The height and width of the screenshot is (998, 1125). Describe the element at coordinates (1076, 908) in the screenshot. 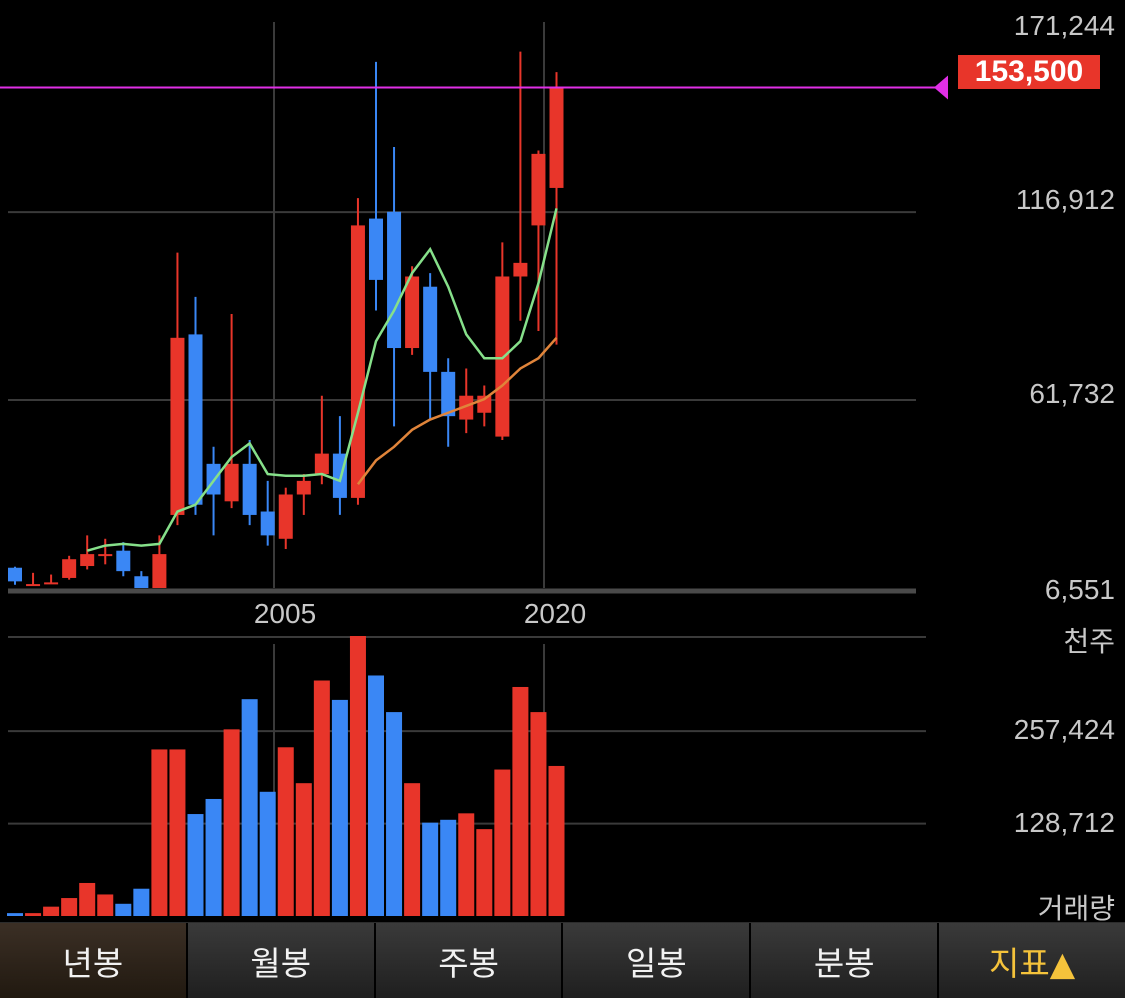

I see `volume-title: 거래량` at that location.